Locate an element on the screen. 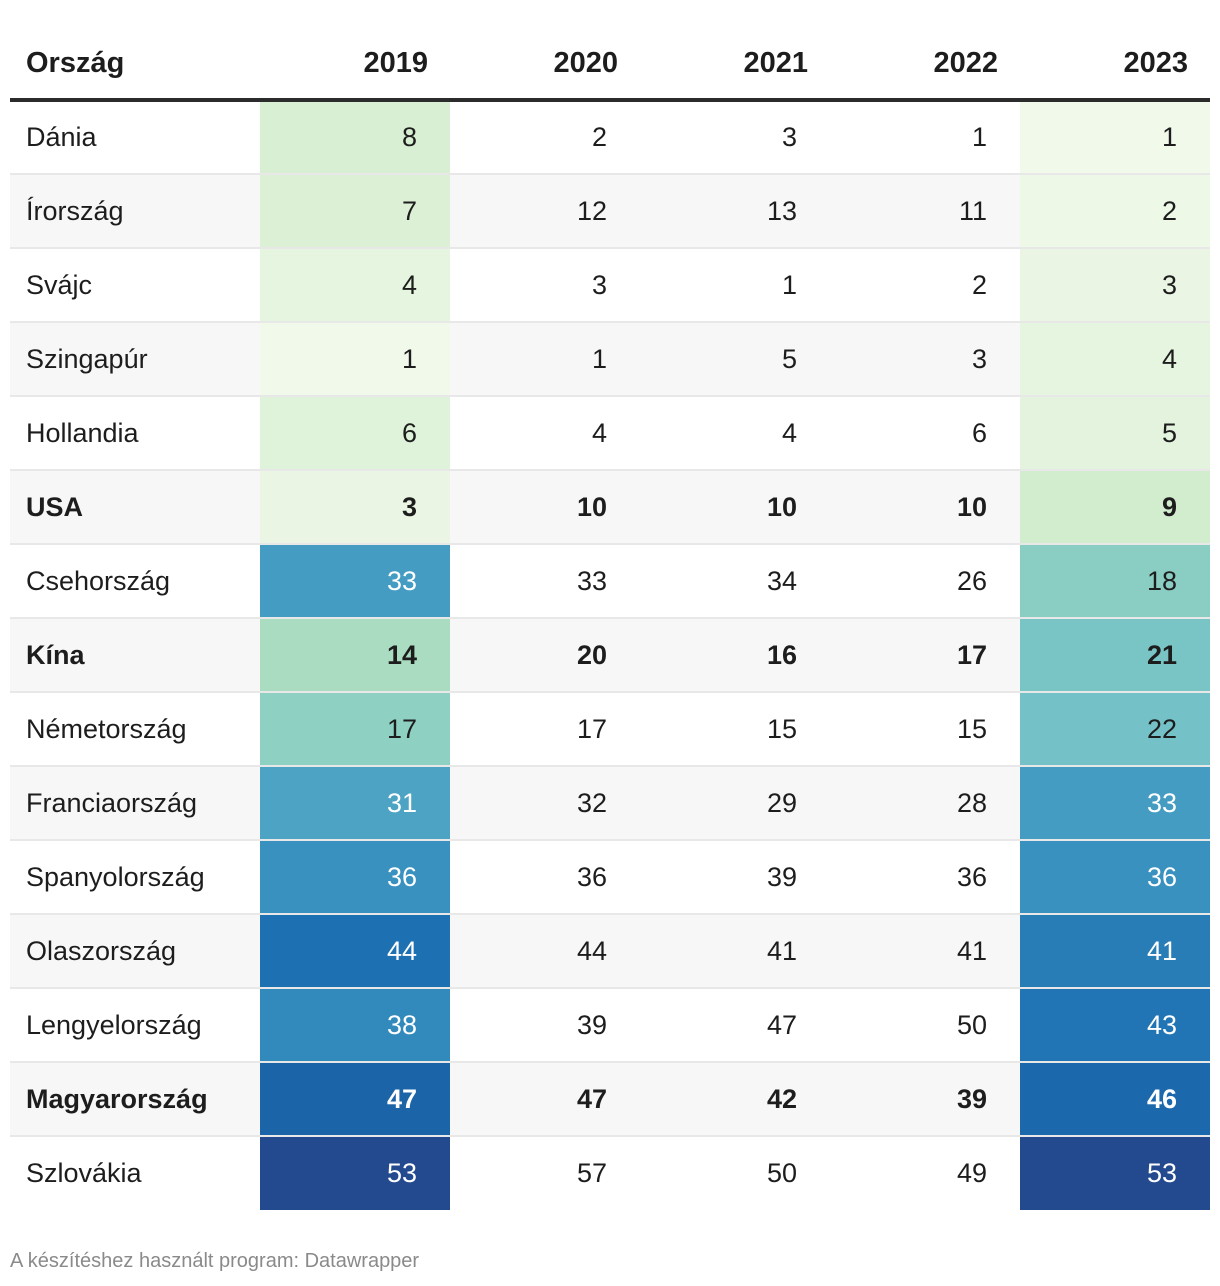 The image size is (1220, 1286). country-cell: Dánia is located at coordinates (135, 137).